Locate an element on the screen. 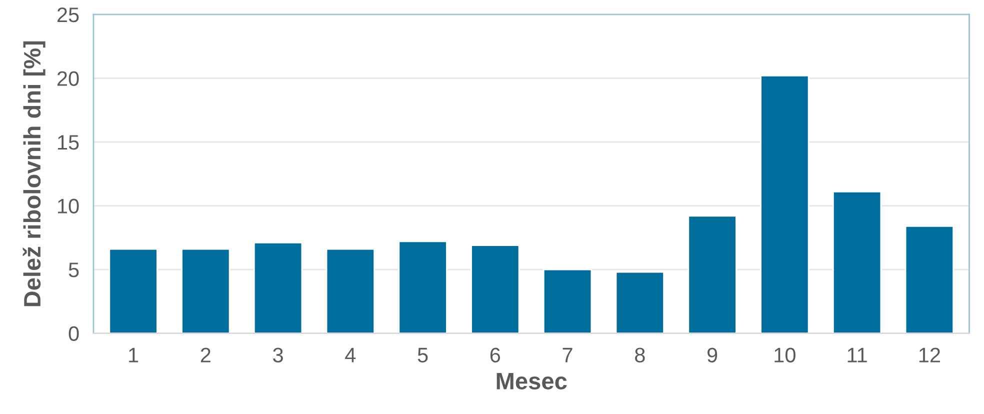 The width and height of the screenshot is (984, 414). y-tick-label: 15 is located at coordinates (68, 142).